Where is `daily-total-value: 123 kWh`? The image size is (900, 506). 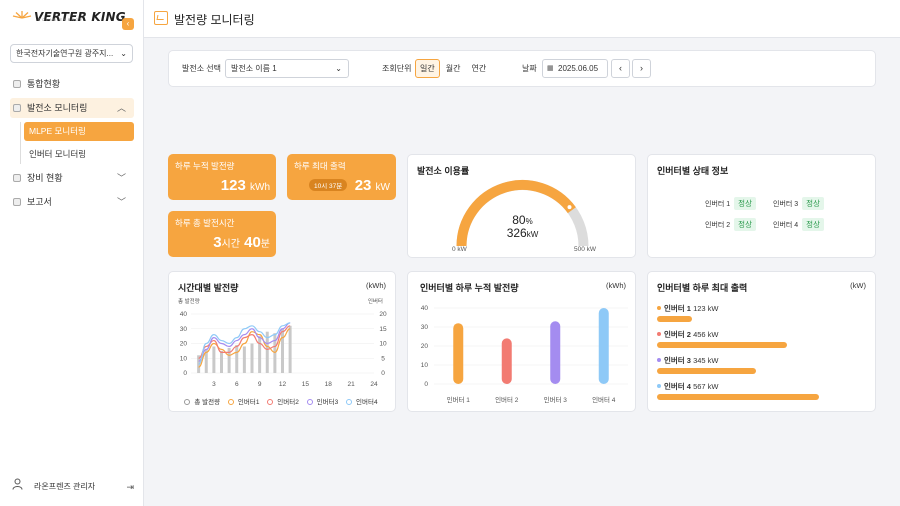
daily-total-value: 123 kWh is located at coordinates (245, 185).